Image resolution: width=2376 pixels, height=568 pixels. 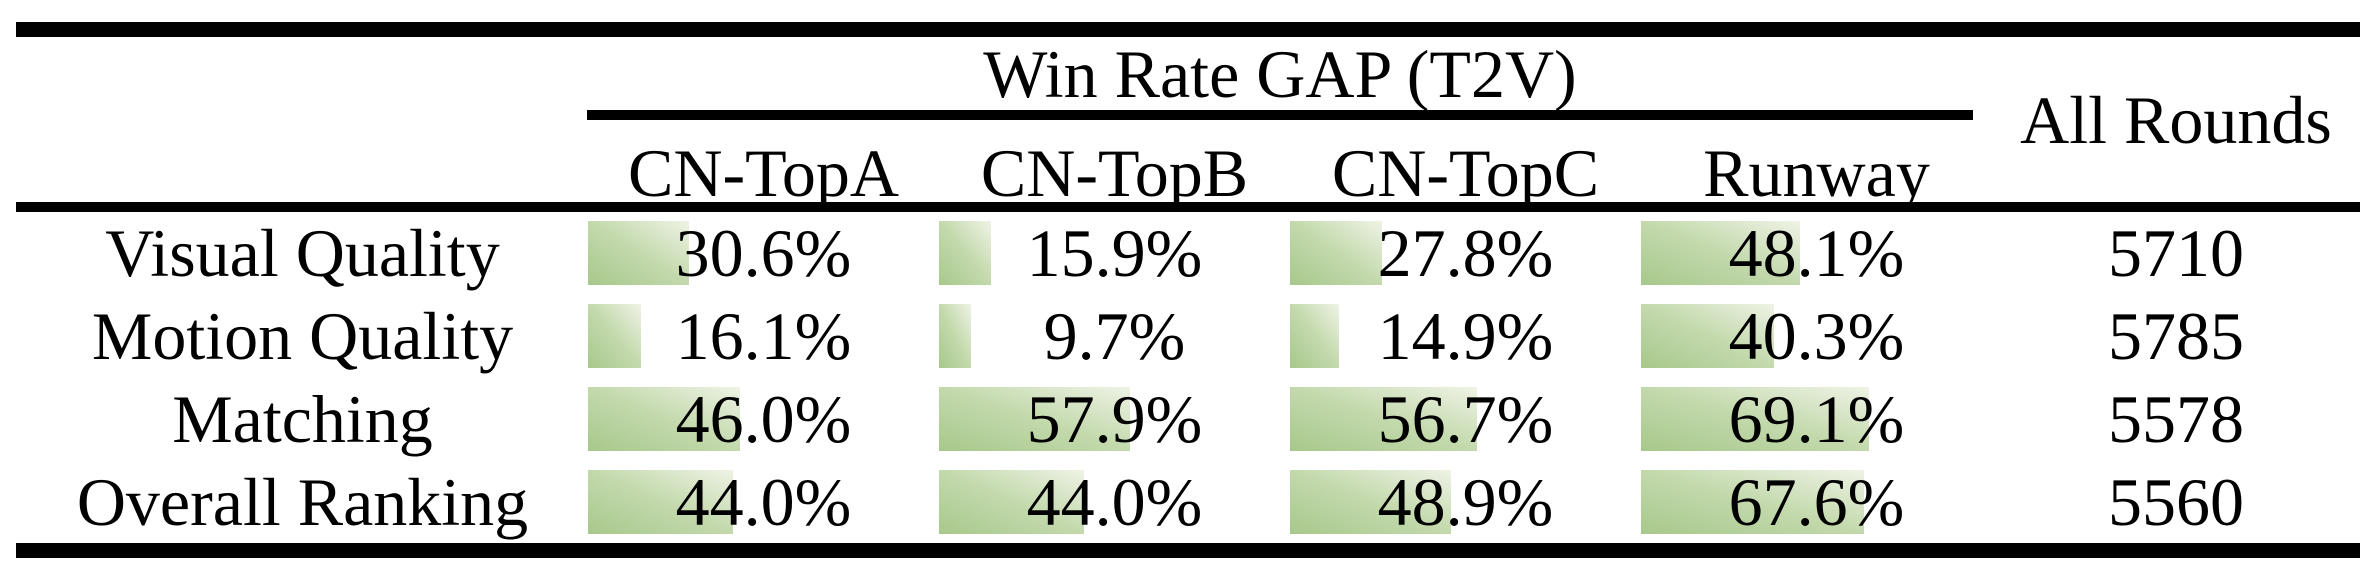 I want to click on table-cell: 48.9%, so click(x=1465, y=502).